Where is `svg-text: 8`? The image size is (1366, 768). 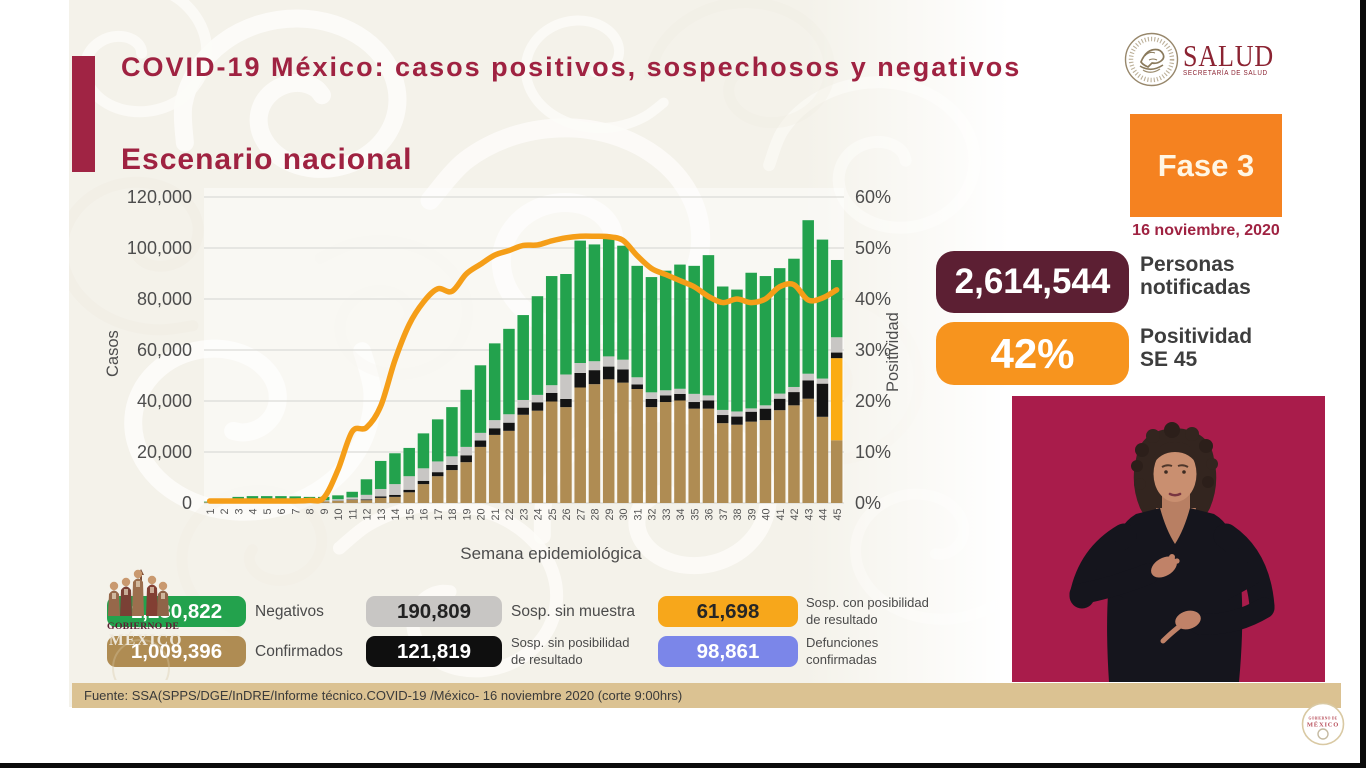
svg-text: 8 is located at coordinates (311, 512).